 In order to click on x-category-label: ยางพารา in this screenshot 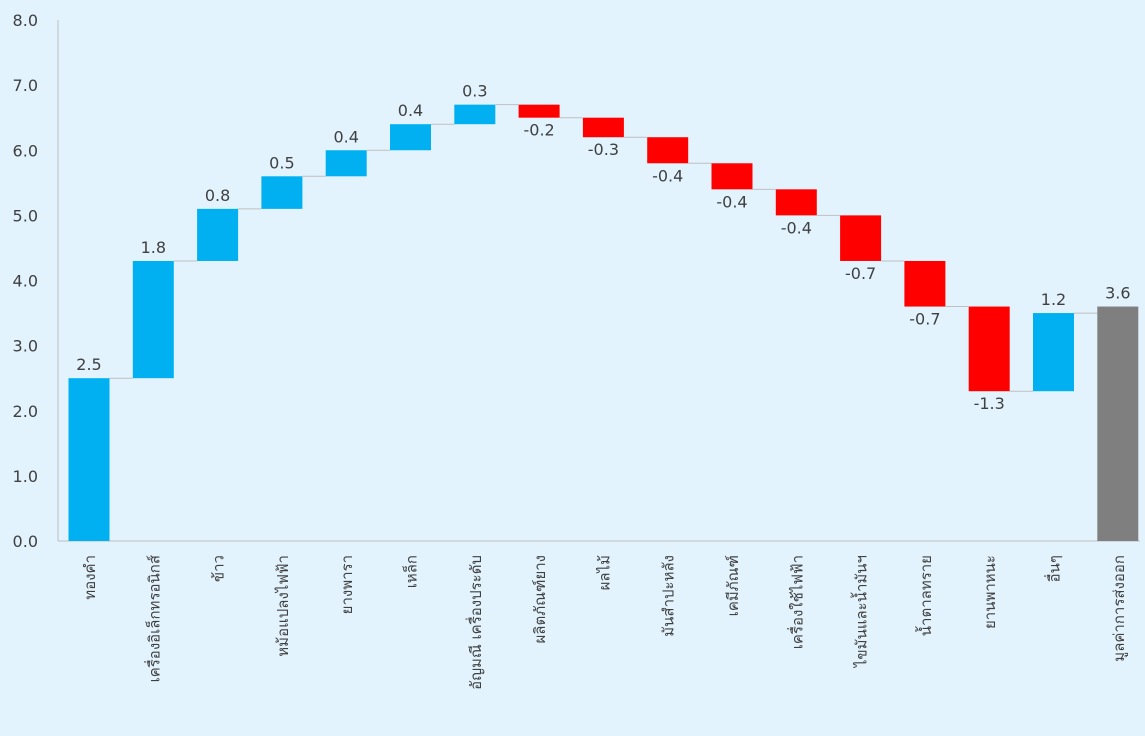, I will do `click(347, 584)`.